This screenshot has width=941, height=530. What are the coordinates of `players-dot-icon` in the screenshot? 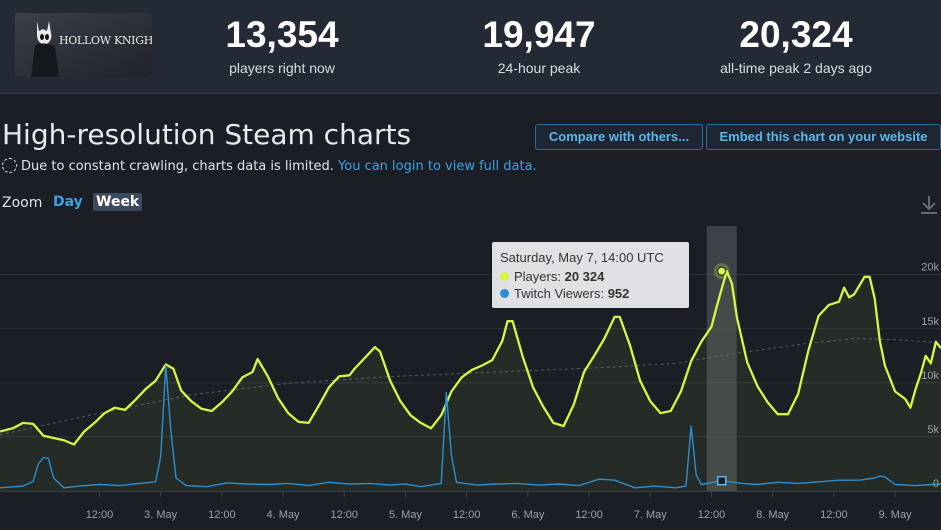 It's located at (504, 276).